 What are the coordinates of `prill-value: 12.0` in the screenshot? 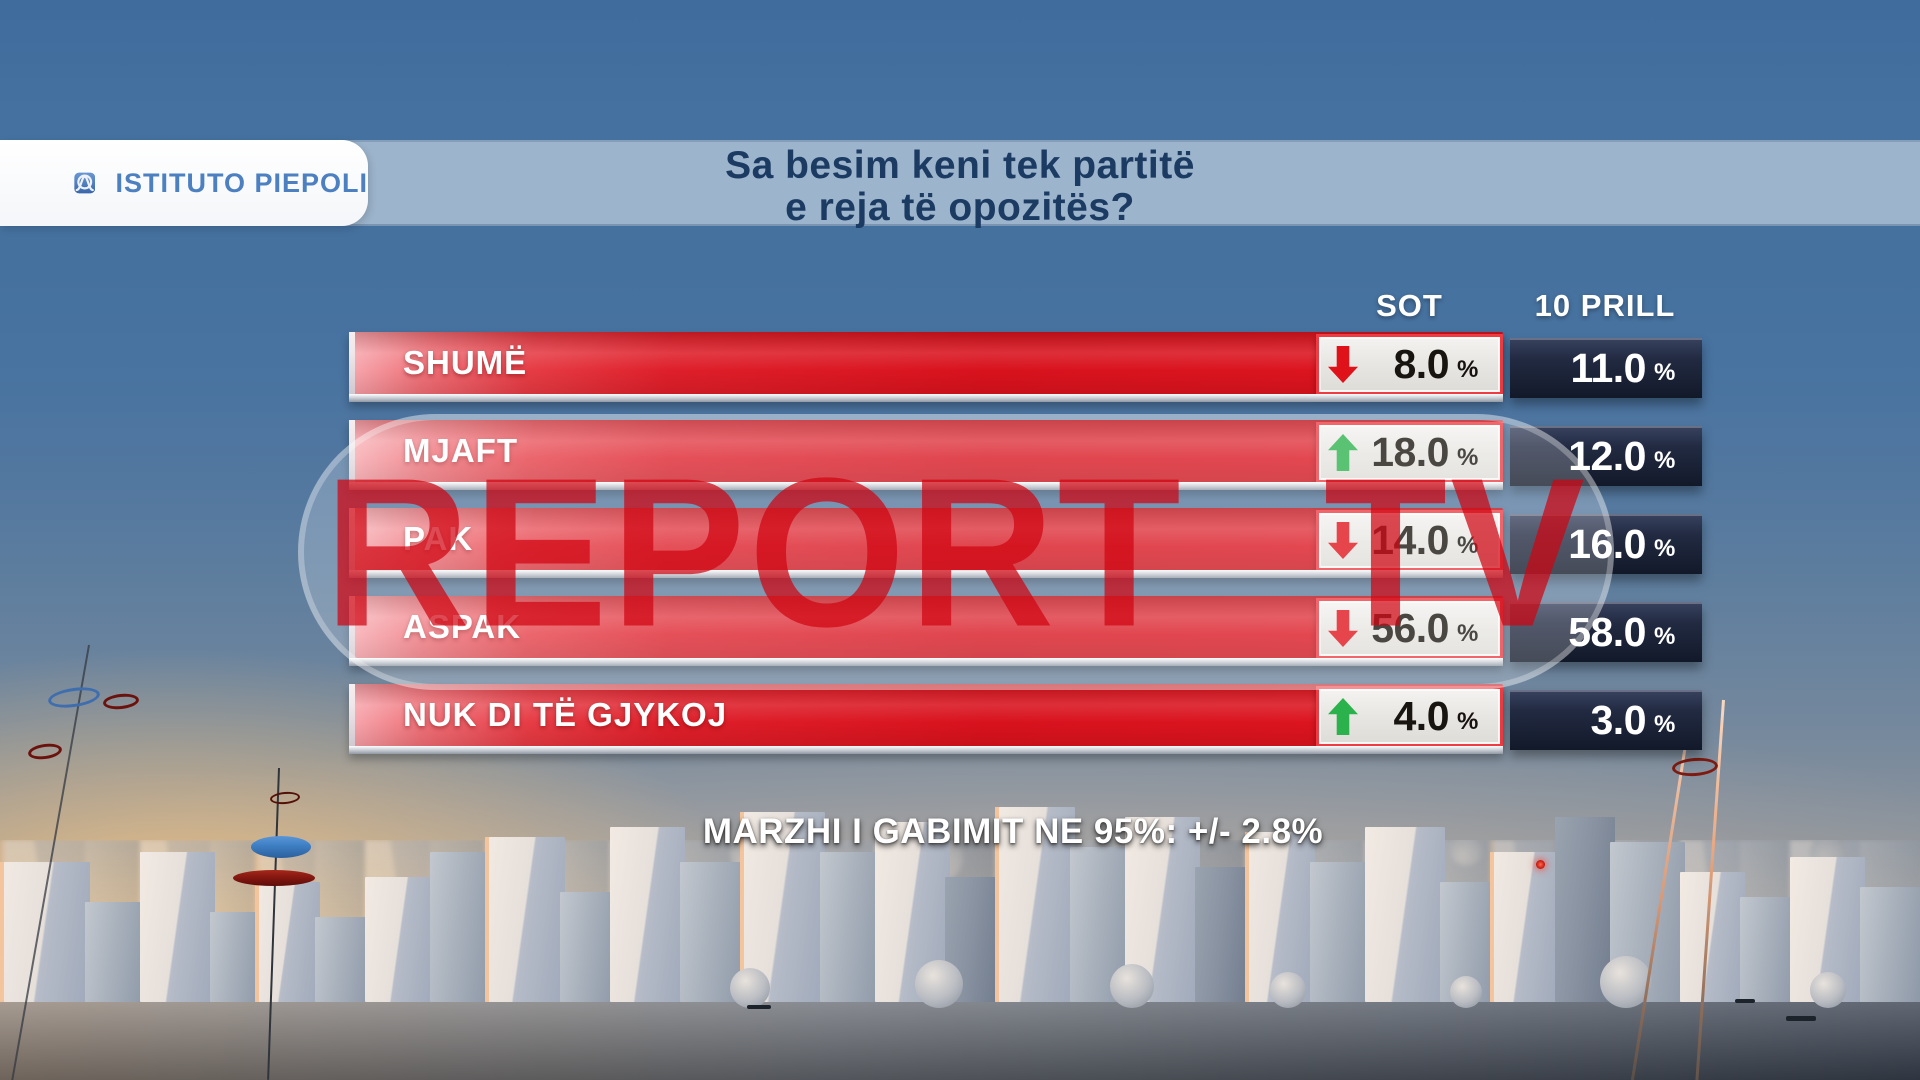 It's located at (1607, 455).